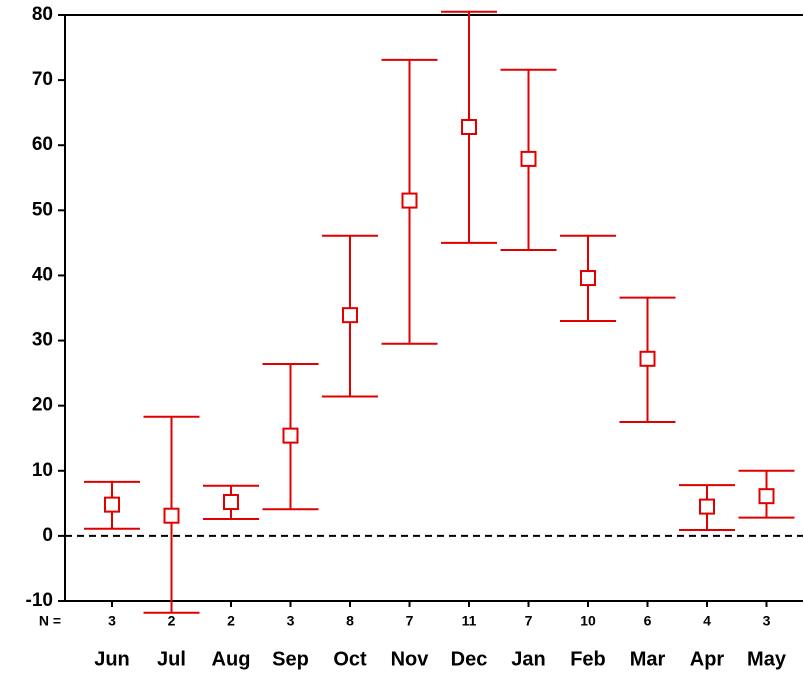 The image size is (804, 677). I want to click on x-tick-label: Oct, so click(350, 659).